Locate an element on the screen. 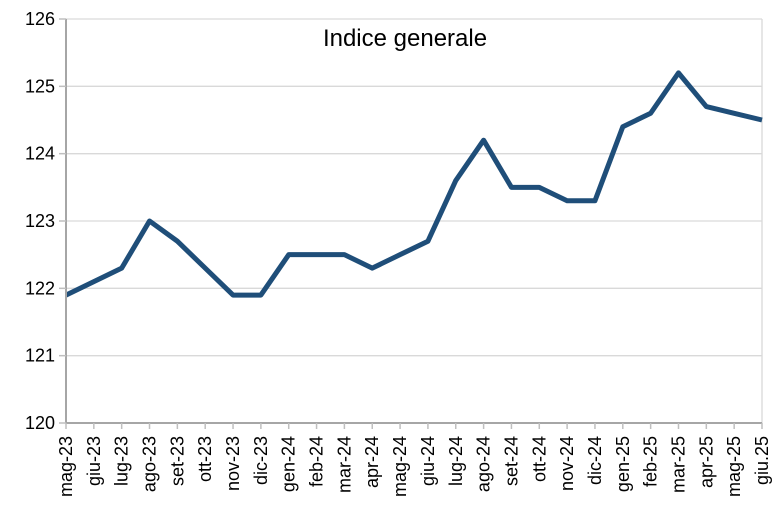 This screenshot has height=527, width=774. x-axis-label: set-24 is located at coordinates (511, 461).